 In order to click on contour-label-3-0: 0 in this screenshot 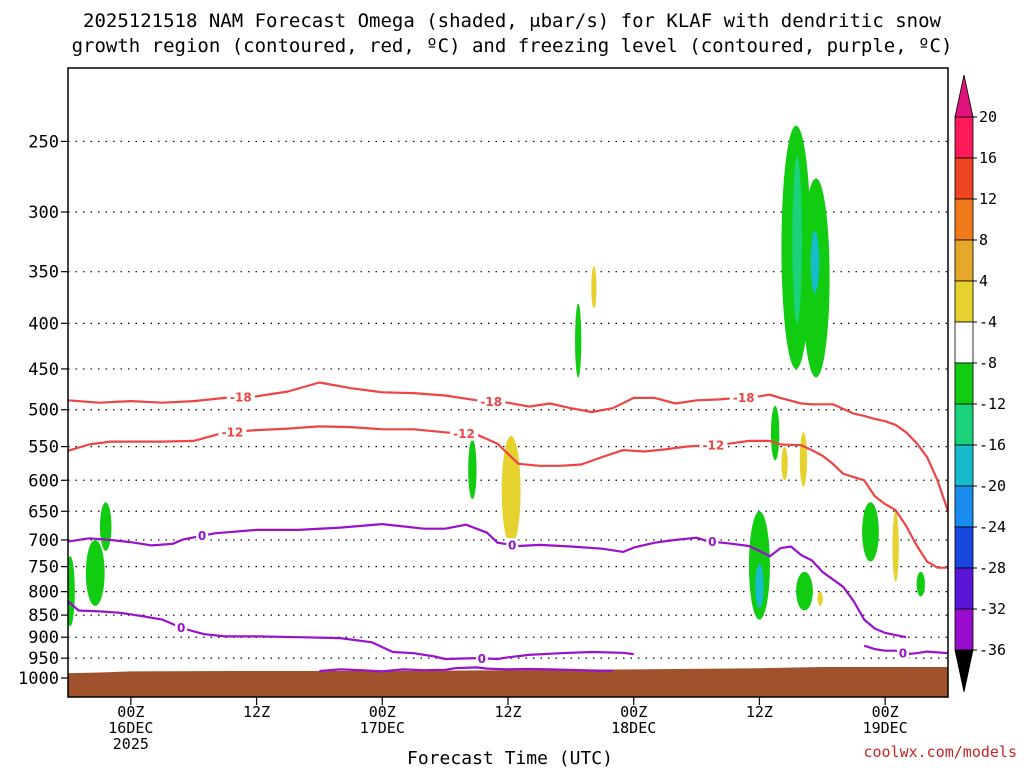, I will do `click(181, 628)`.